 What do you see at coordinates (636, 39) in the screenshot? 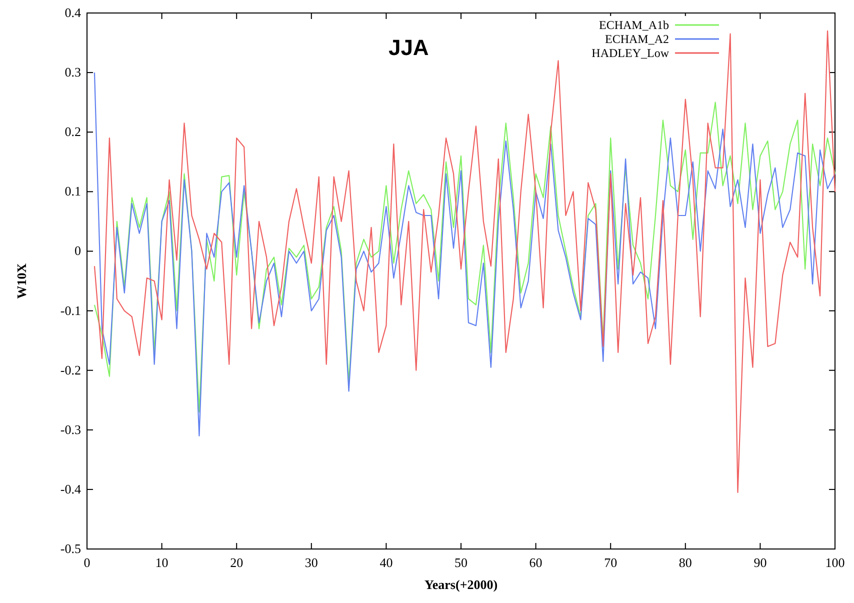
I see `legend-label: ECHAM_A2` at bounding box center [636, 39].